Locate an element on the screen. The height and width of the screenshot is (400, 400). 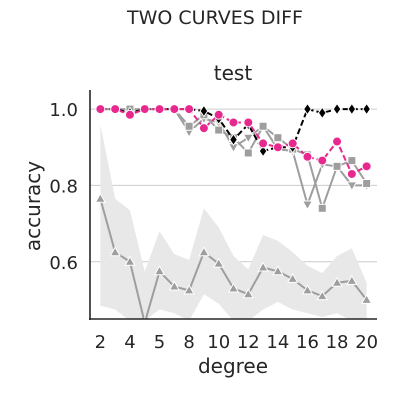
x-tick-label: 8 is located at coordinates (188, 342).